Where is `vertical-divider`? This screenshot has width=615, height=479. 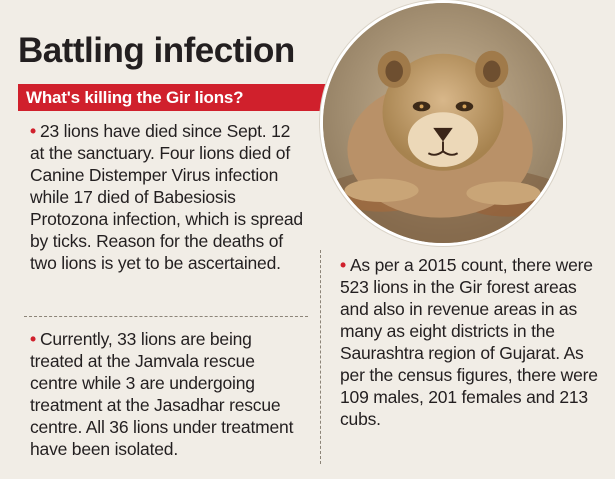
vertical-divider is located at coordinates (320, 357).